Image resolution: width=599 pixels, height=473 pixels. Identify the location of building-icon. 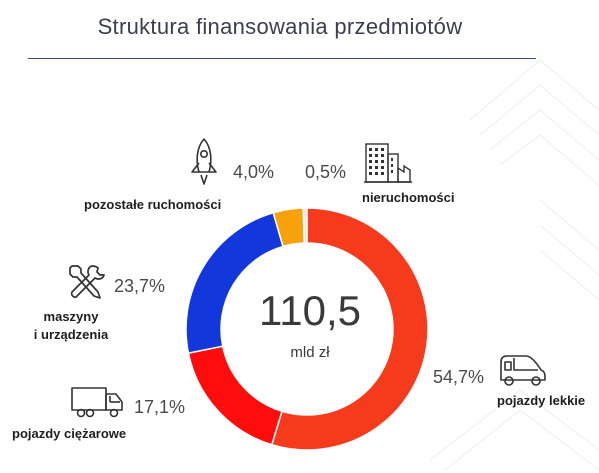
(388, 163).